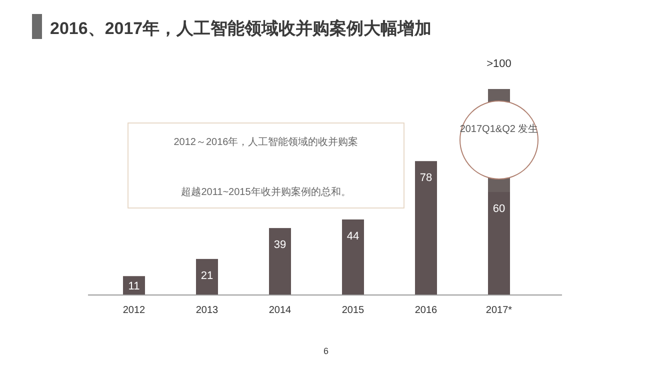 The image size is (660, 366). I want to click on data-label: 21, so click(207, 276).